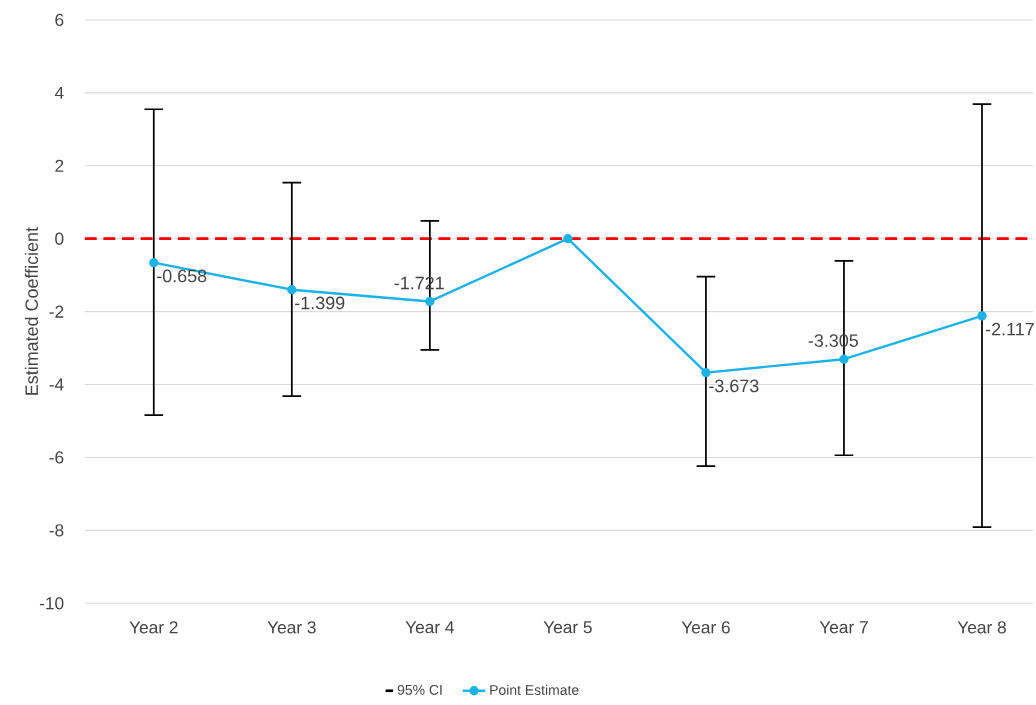 This screenshot has width=1036, height=705. What do you see at coordinates (843, 627) in the screenshot?
I see `x-tick-label: Year 7` at bounding box center [843, 627].